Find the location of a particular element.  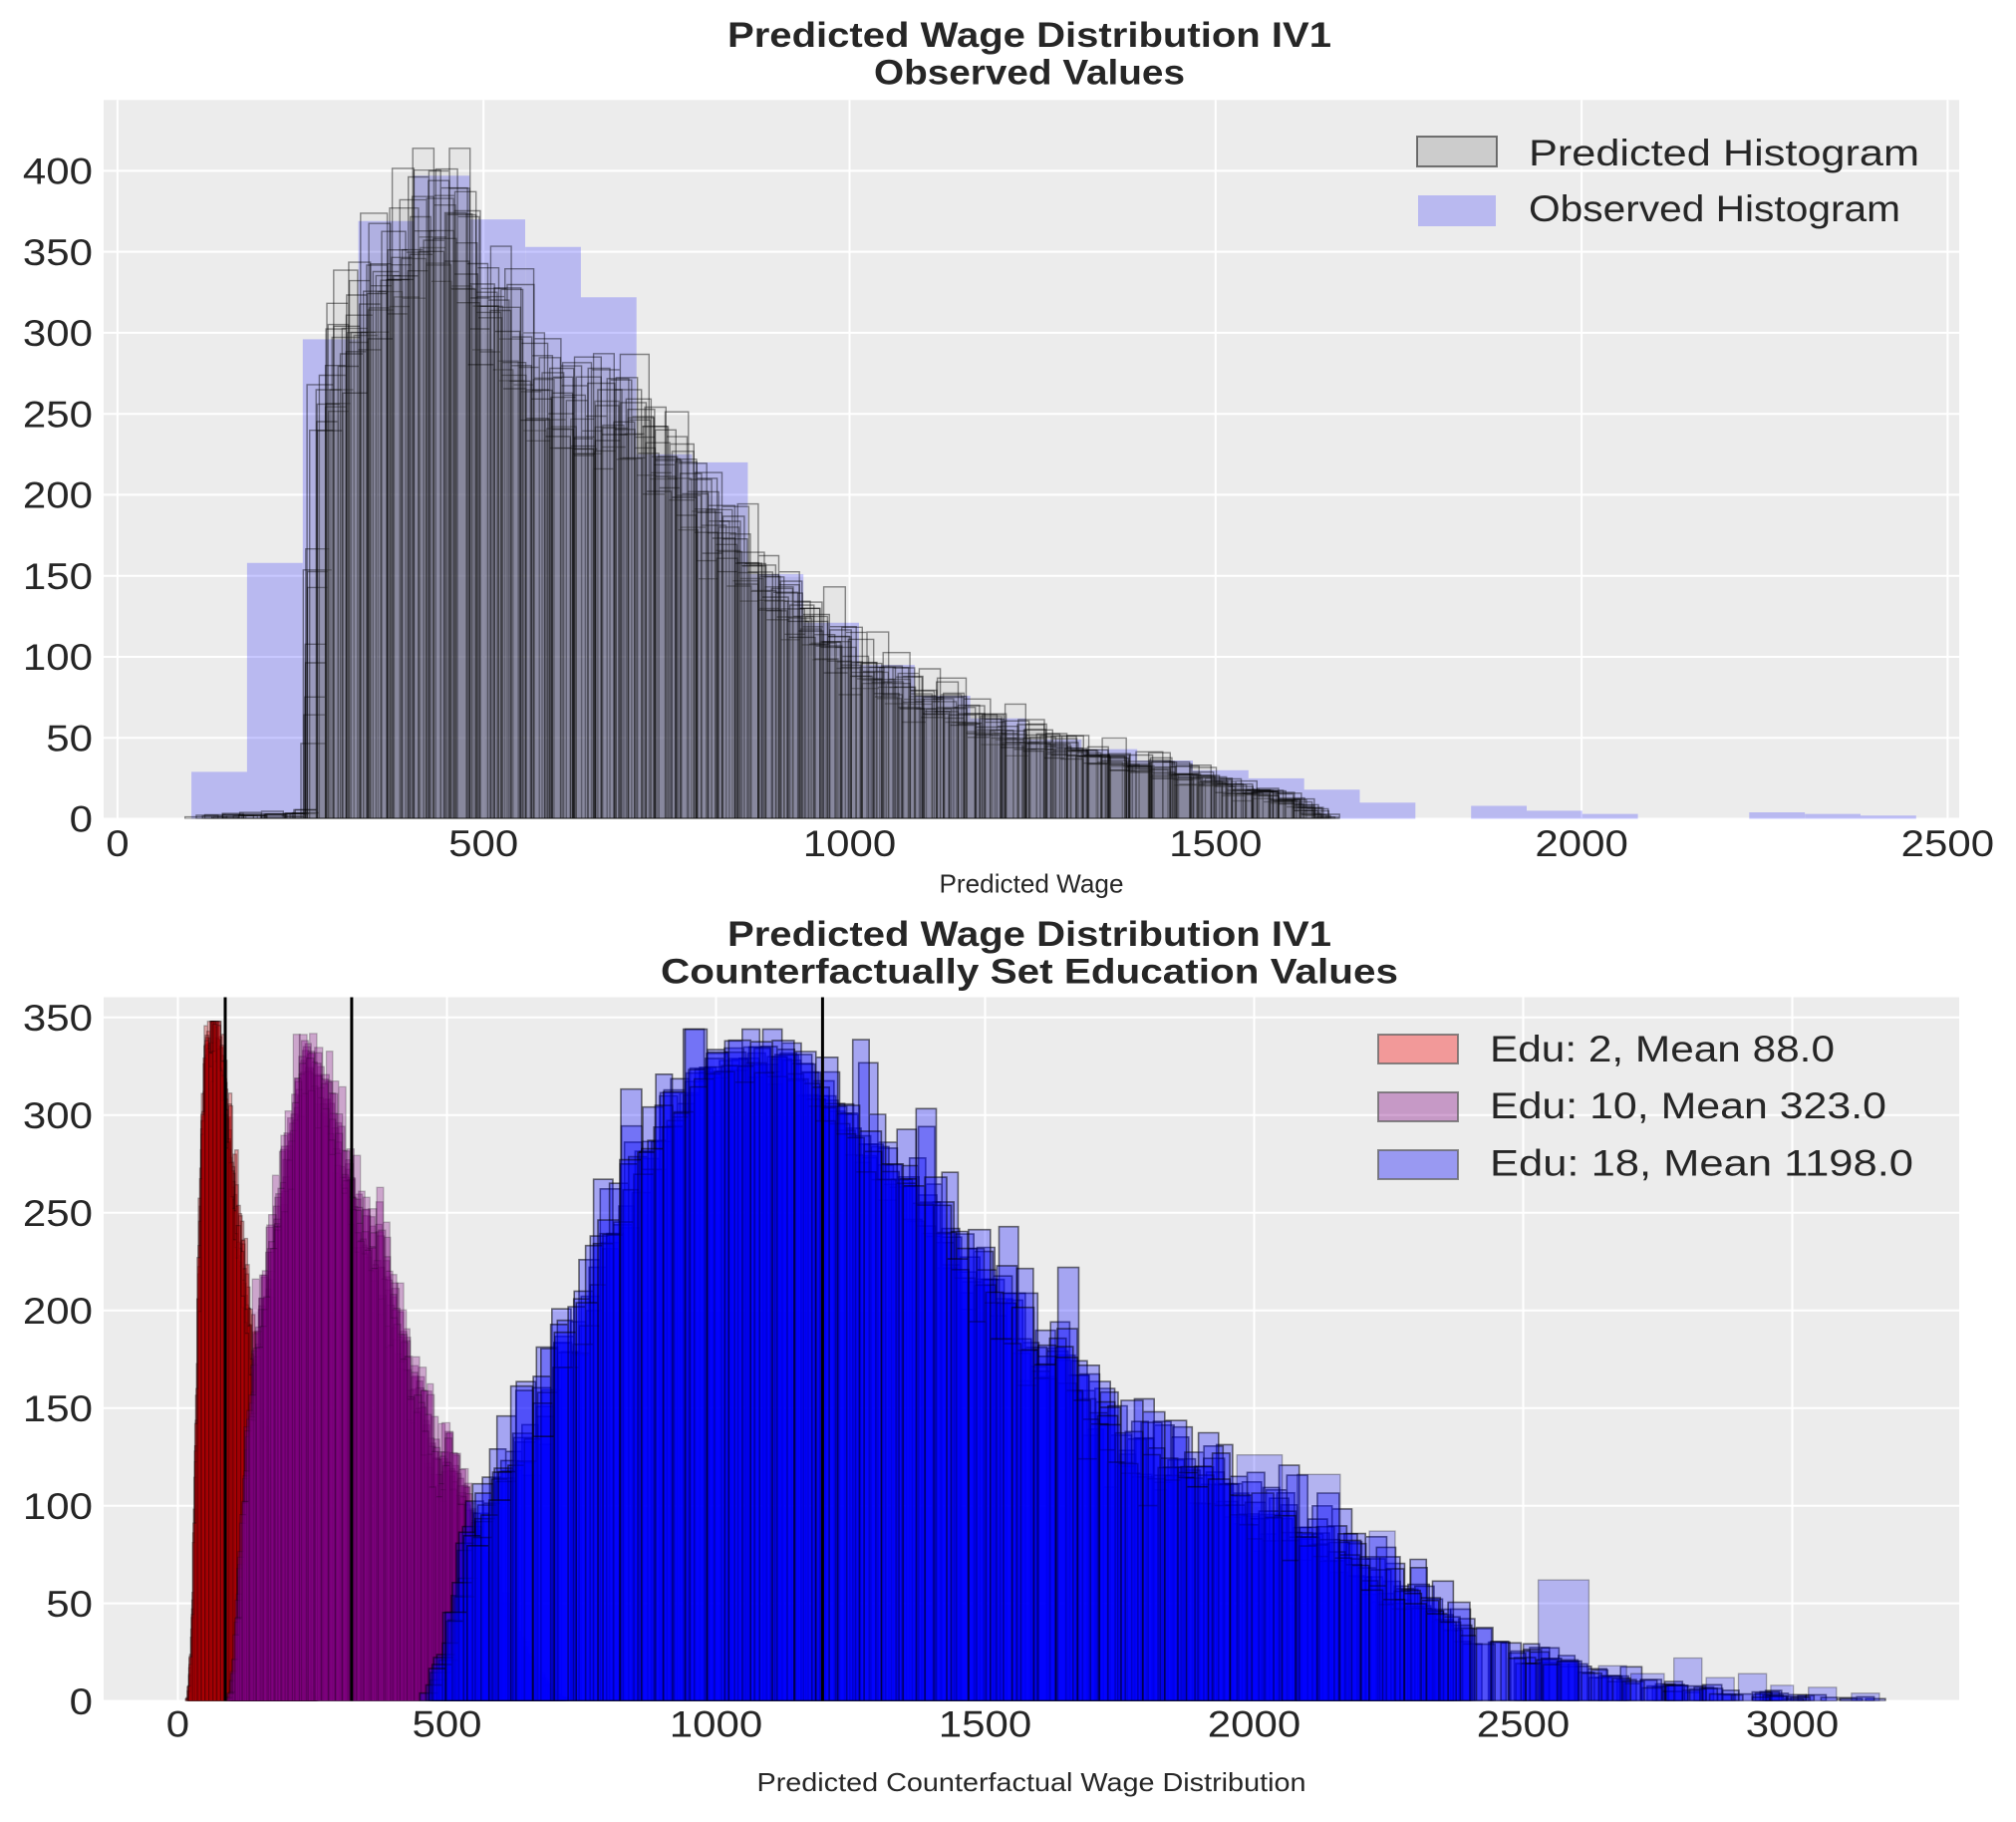

svg-text: Observed Values is located at coordinates (1029, 74).